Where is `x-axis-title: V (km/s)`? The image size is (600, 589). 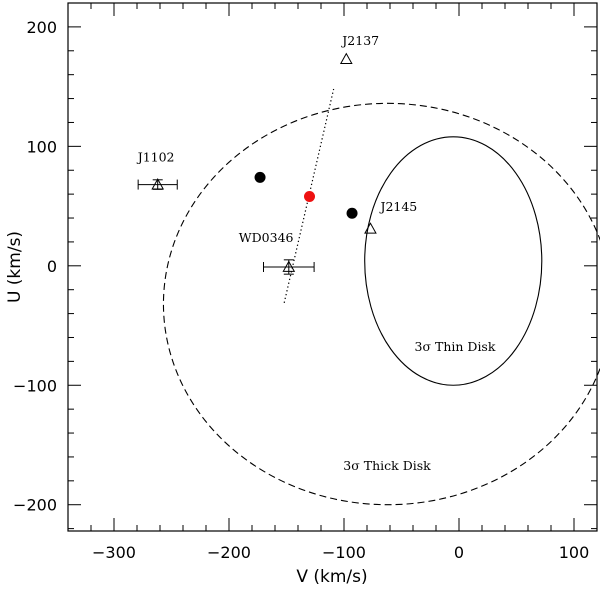
x-axis-title: V (km/s) is located at coordinates (331, 577).